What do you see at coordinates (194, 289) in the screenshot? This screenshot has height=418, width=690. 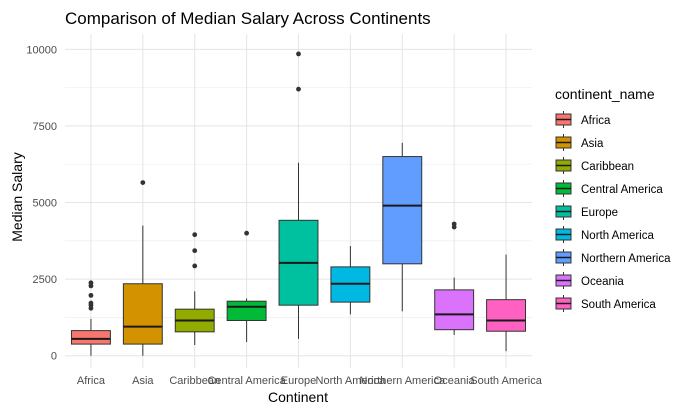 I see `box-caribbean` at bounding box center [194, 289].